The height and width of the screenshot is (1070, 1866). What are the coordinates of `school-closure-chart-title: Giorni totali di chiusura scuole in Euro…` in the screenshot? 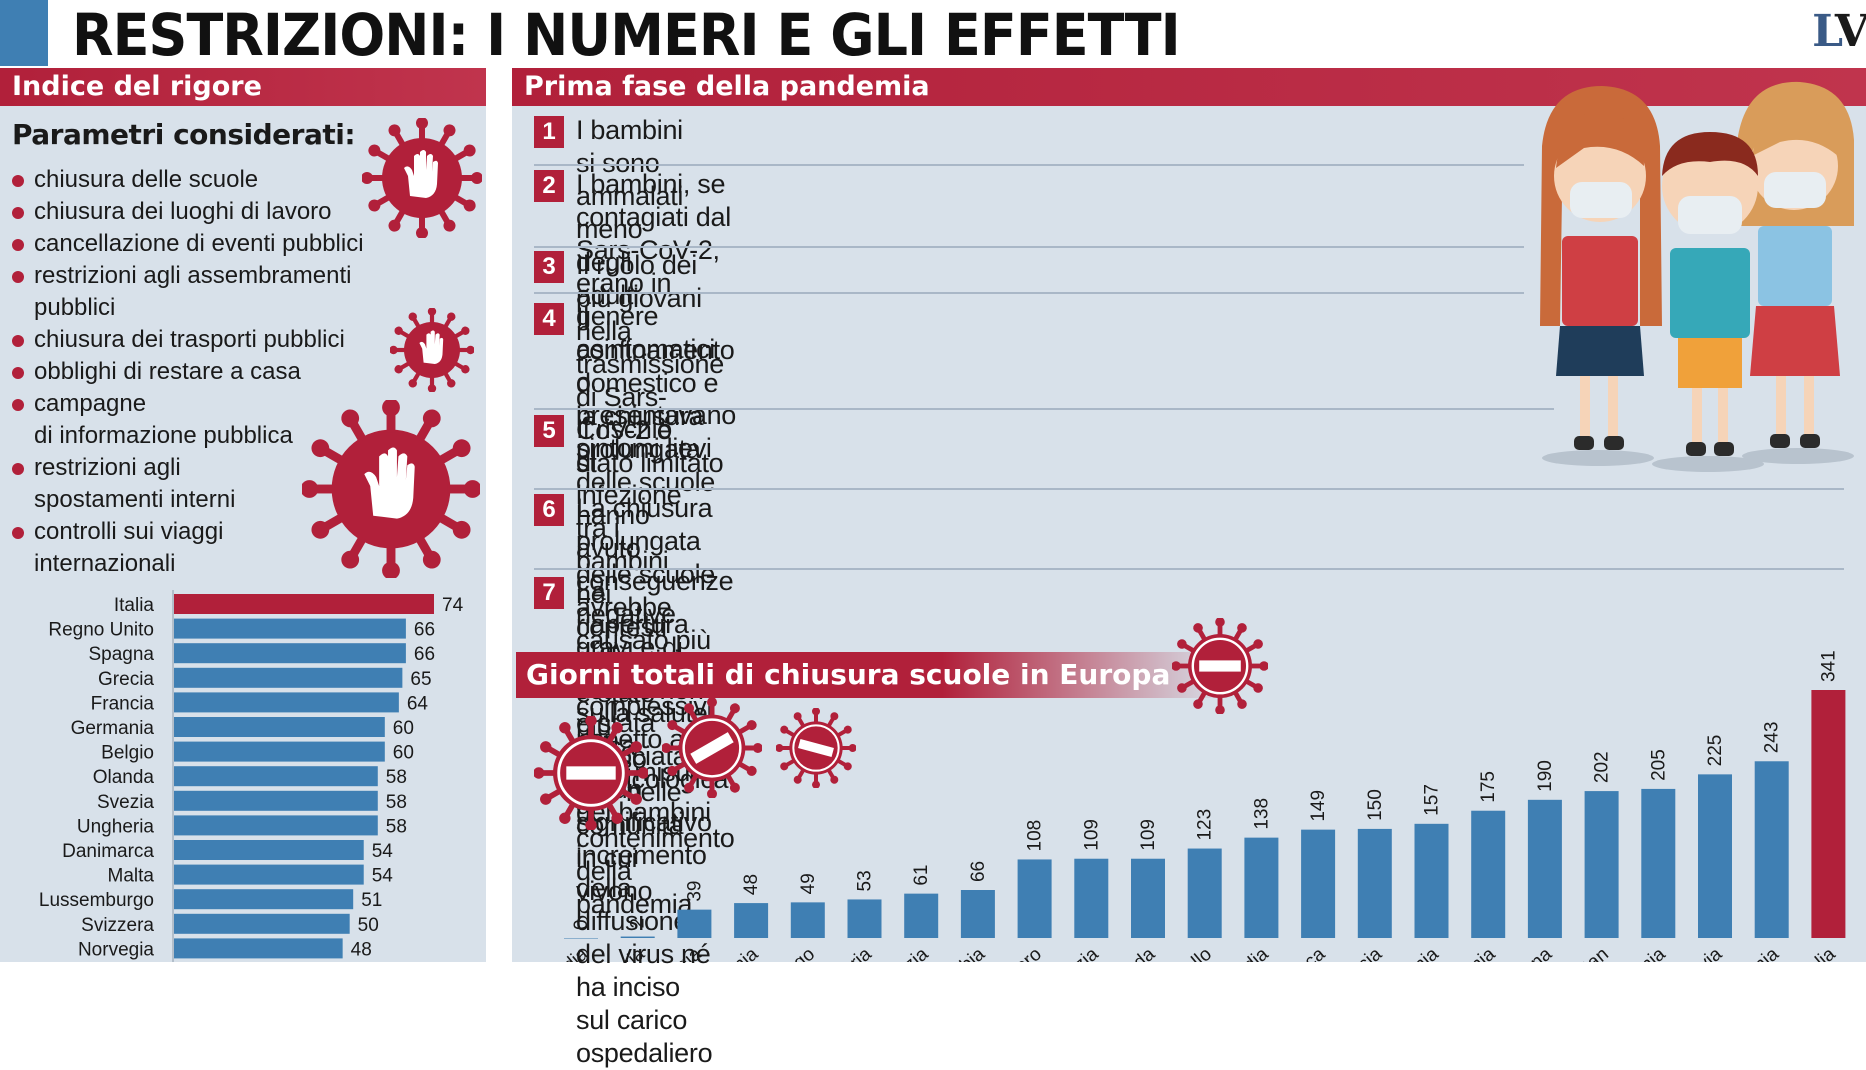 It's located at (871, 675).